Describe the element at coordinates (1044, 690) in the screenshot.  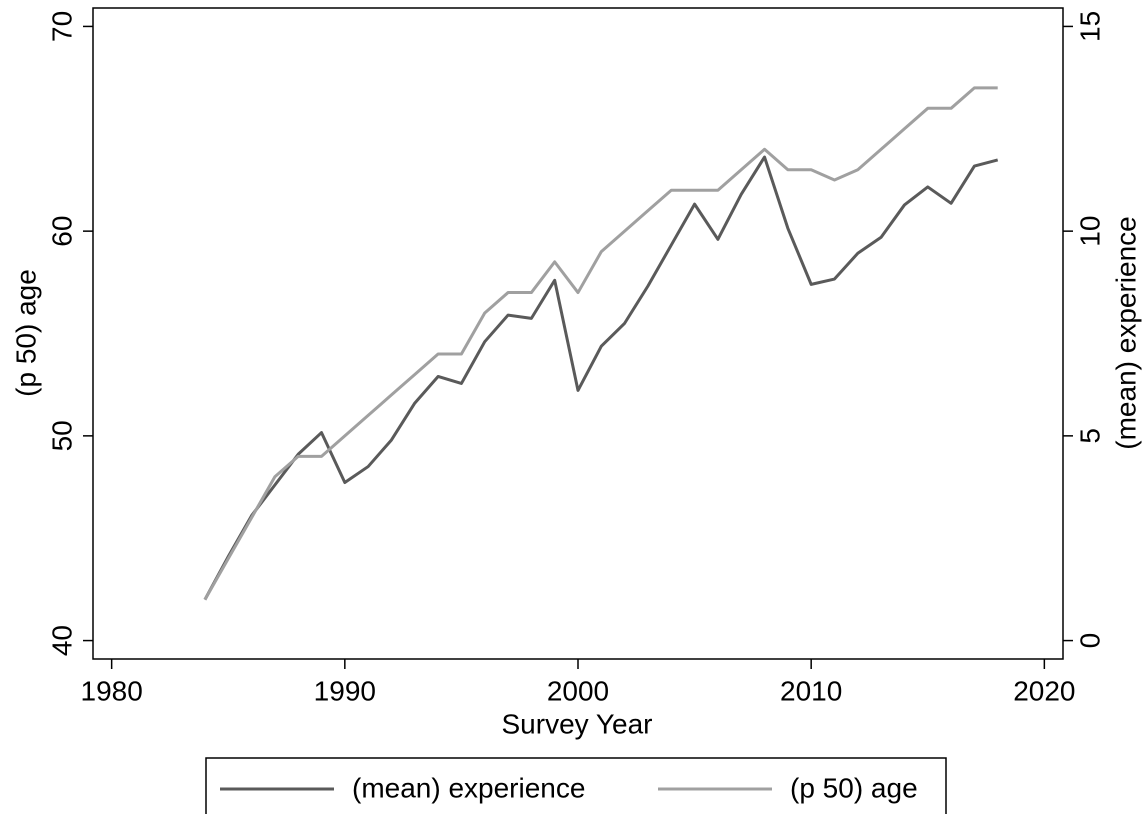
I see `x-tick-label: 2020` at that location.